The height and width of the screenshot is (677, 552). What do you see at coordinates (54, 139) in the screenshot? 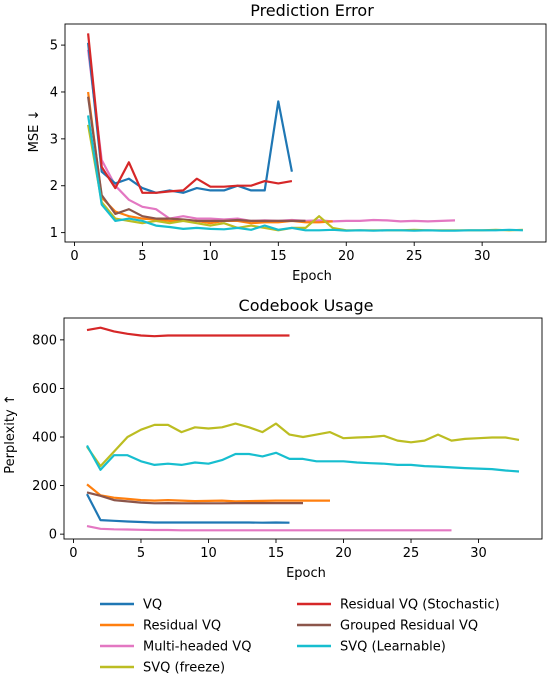
I see `y-tick-label: 3` at bounding box center [54, 139].